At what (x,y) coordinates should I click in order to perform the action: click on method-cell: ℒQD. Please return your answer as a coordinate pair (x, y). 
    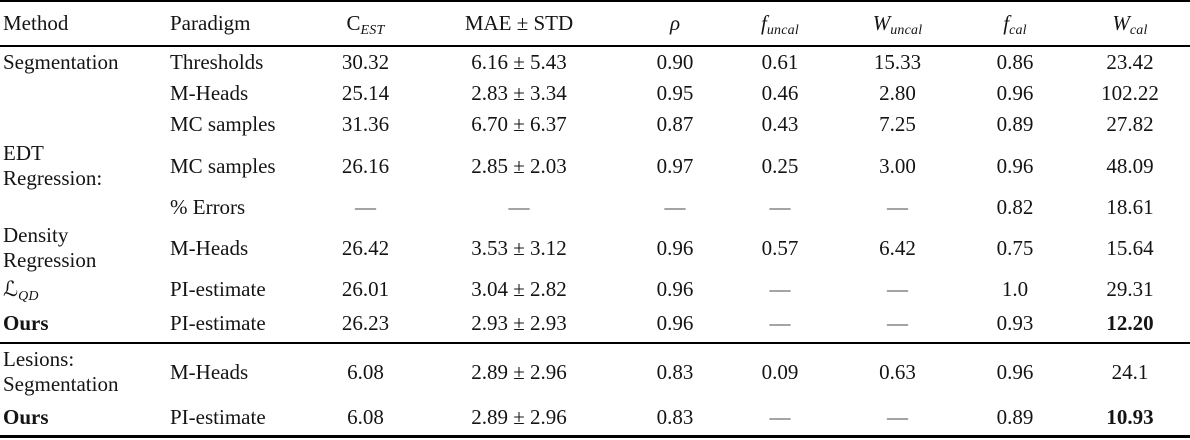
    Looking at the image, I should click on (85, 289).